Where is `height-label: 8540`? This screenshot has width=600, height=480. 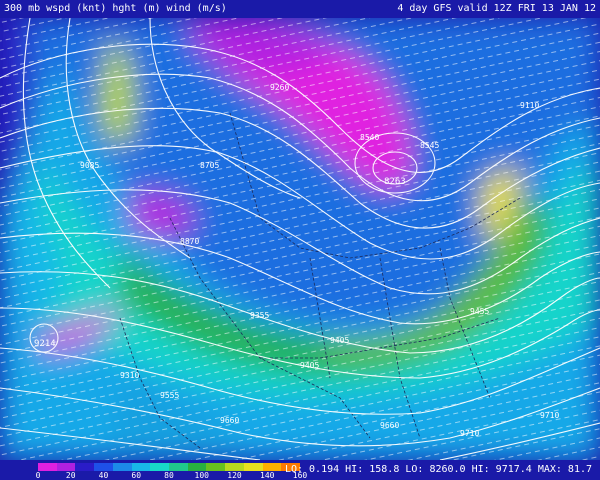 height-label: 8540 is located at coordinates (369, 137).